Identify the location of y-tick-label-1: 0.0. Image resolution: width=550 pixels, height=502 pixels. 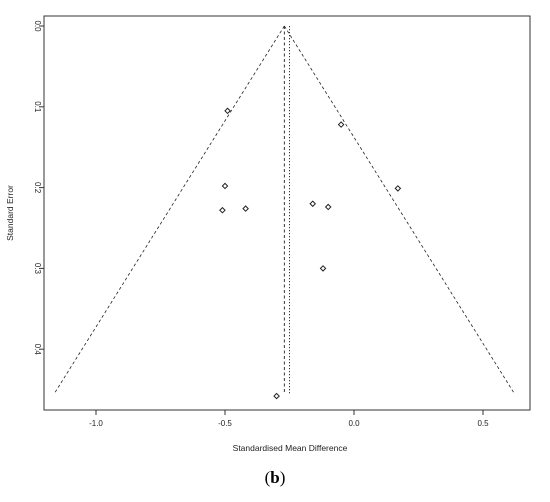
(37, 26).